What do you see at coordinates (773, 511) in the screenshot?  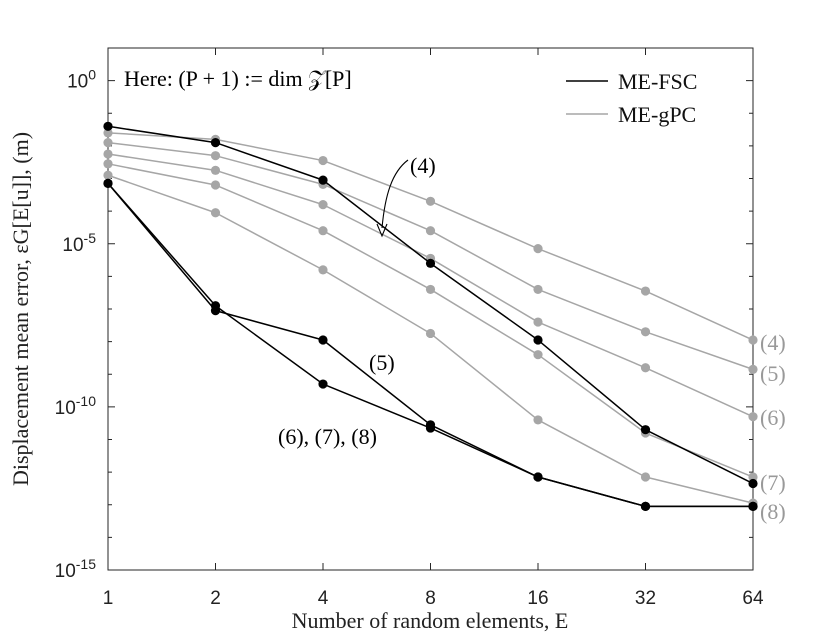 I see `right-label-8: (8)` at bounding box center [773, 511].